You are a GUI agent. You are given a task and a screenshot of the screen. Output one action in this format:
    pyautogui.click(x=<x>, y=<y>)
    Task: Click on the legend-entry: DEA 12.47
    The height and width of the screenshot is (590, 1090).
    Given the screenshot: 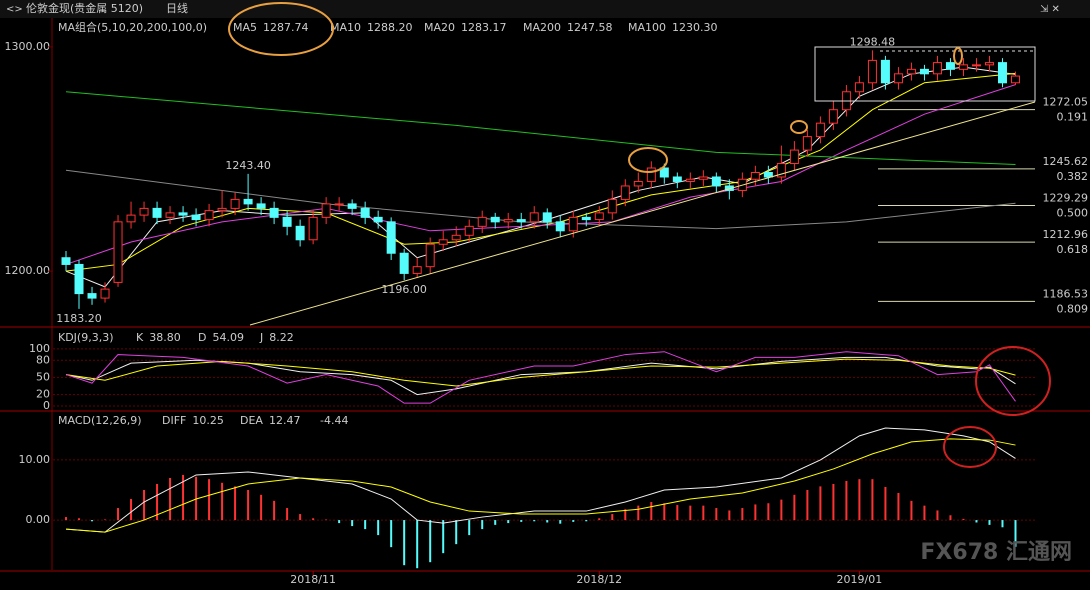 What is the action you would take?
    pyautogui.click(x=270, y=420)
    